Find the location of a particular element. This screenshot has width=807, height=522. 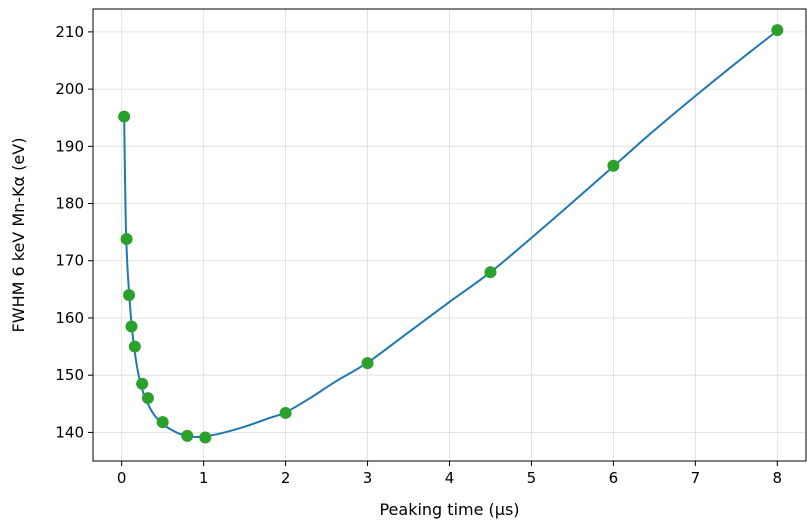

y-tick-label: 190 is located at coordinates (69, 146).